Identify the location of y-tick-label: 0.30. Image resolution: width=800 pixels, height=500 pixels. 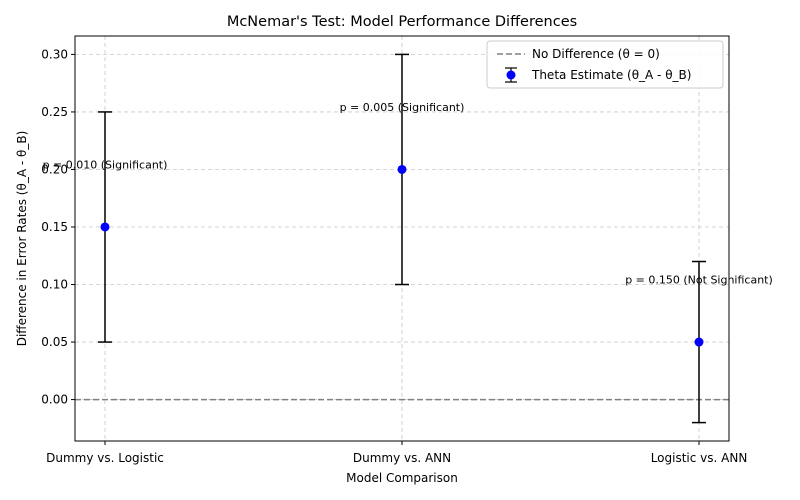
(54, 54).